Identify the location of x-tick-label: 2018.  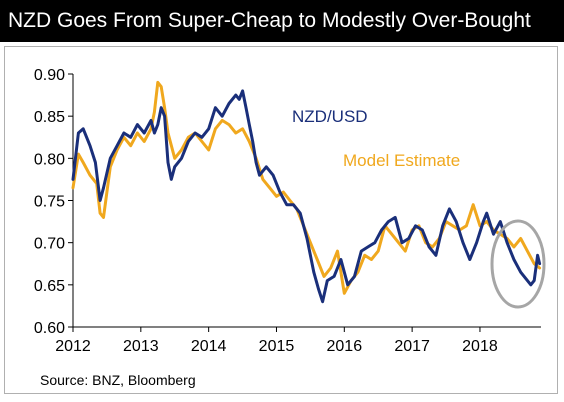
(480, 346).